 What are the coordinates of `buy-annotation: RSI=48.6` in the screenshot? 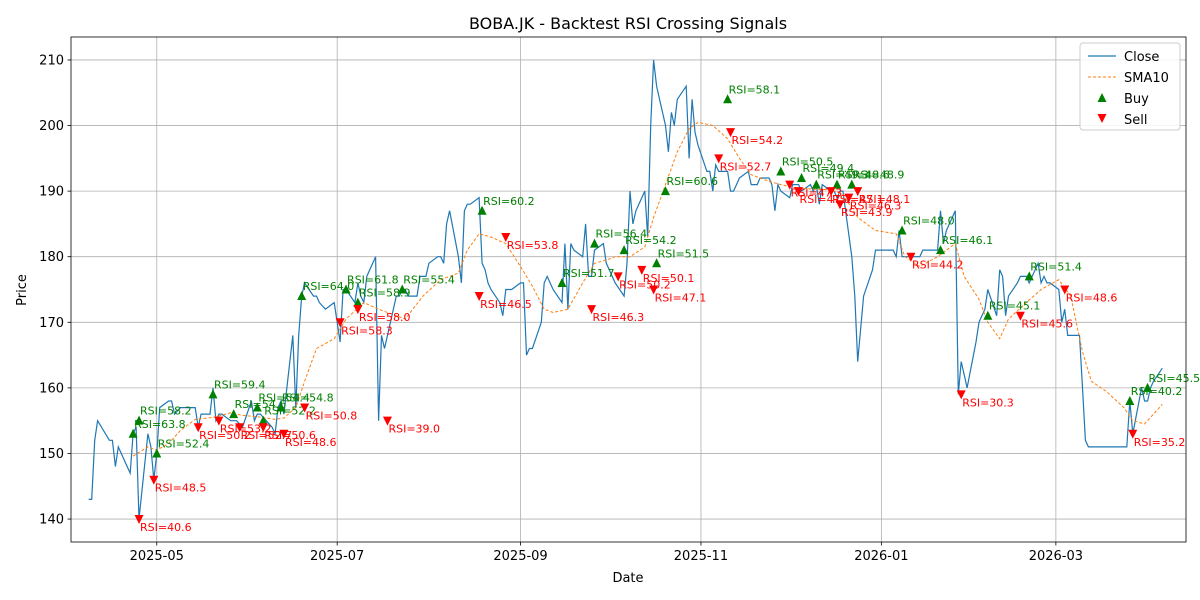 It's located at (864, 175).